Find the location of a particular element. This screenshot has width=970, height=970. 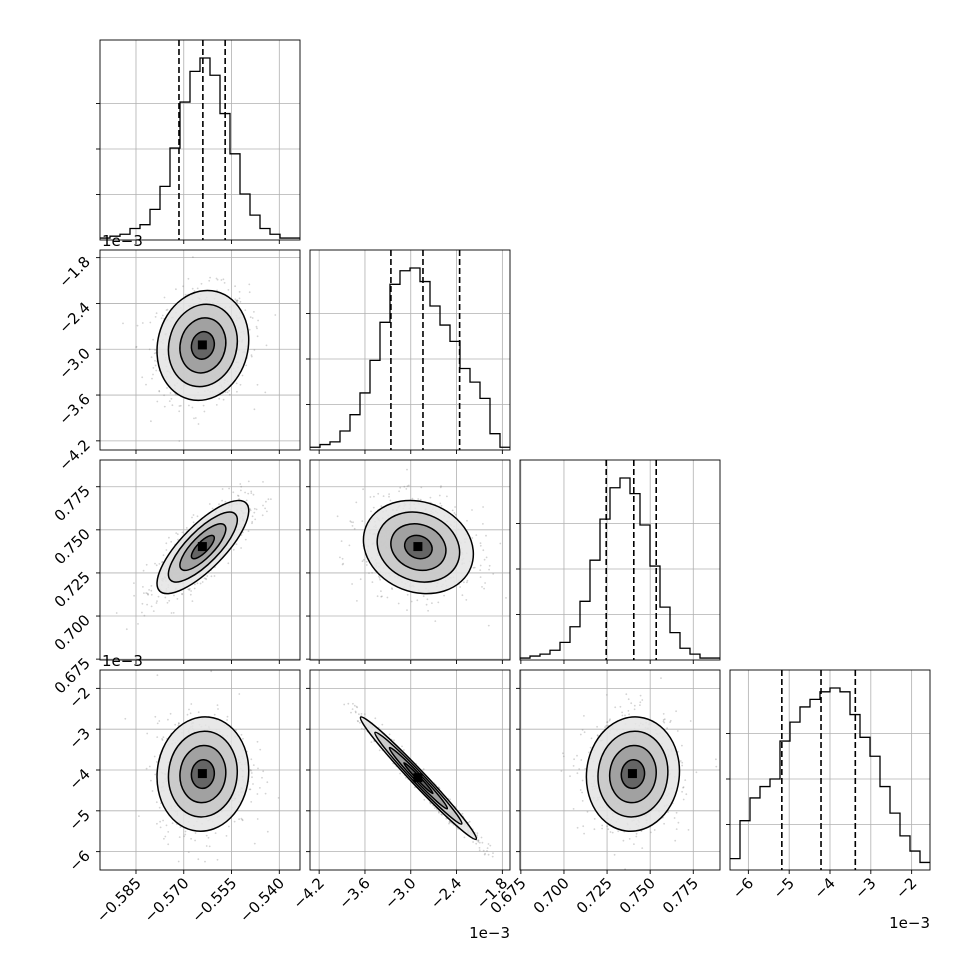

axes-frame is located at coordinates (620, 560).